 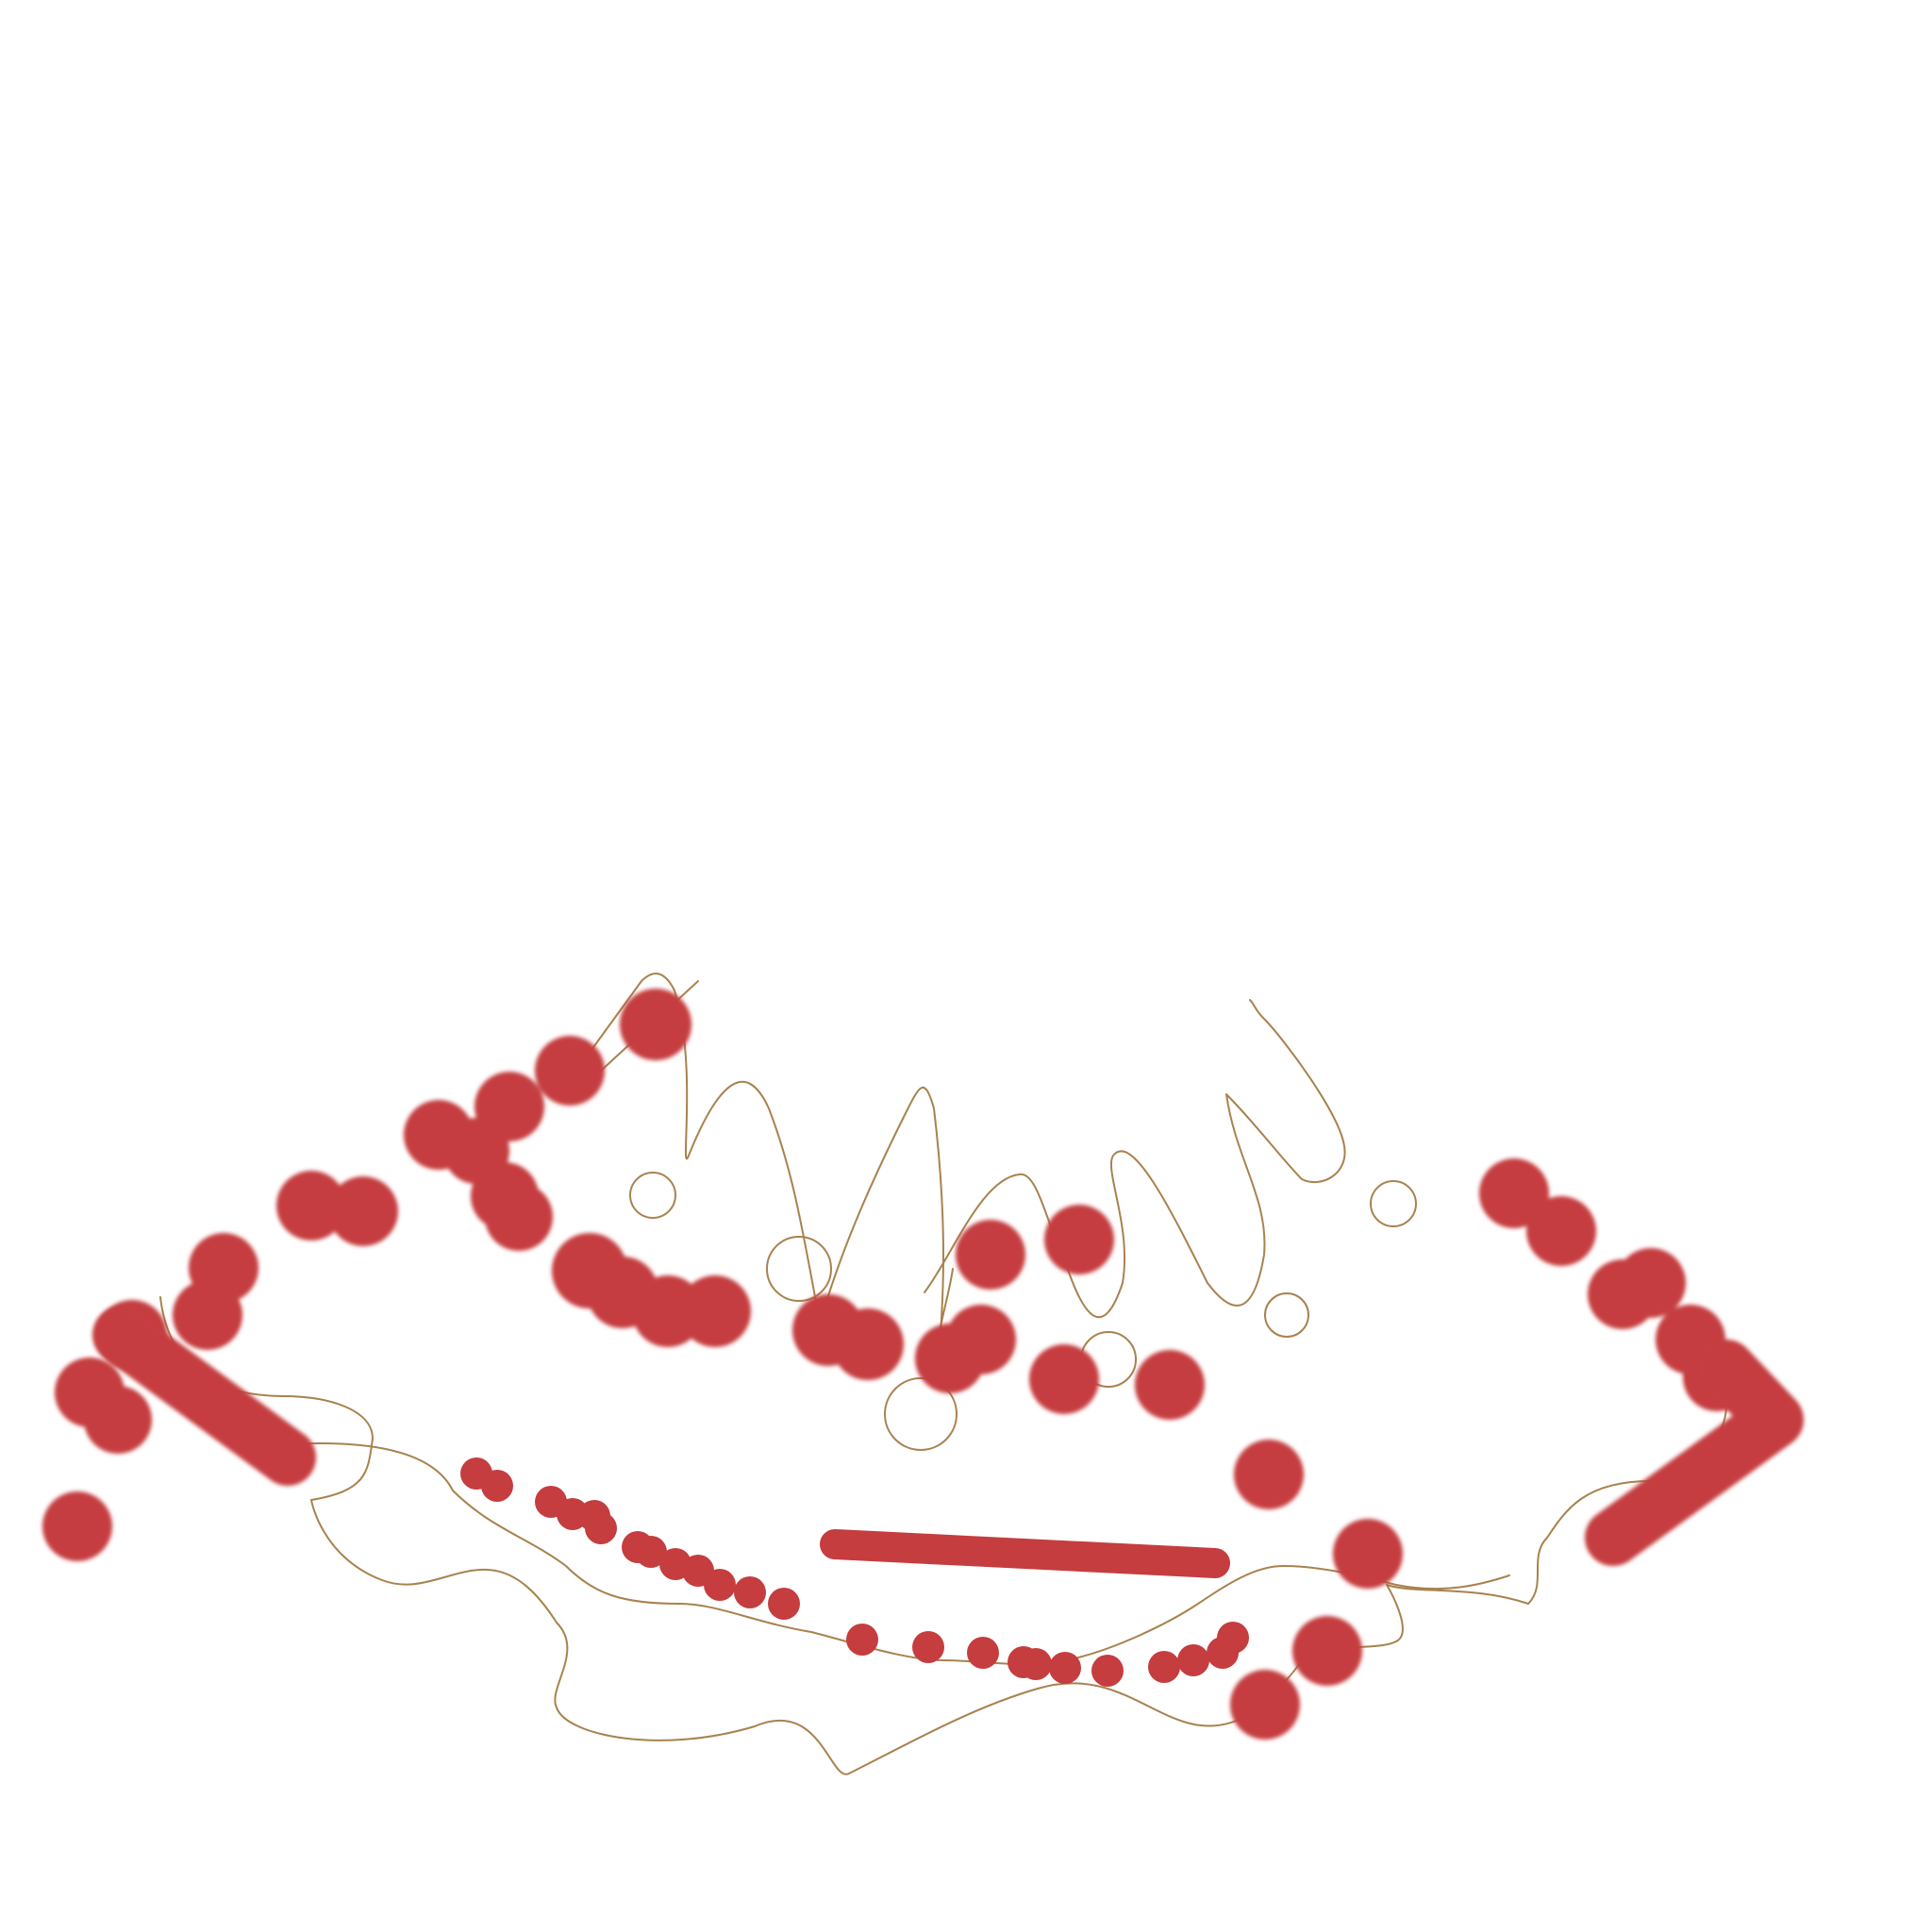 I want to click on paint-bar, so click(x=1025, y=1554).